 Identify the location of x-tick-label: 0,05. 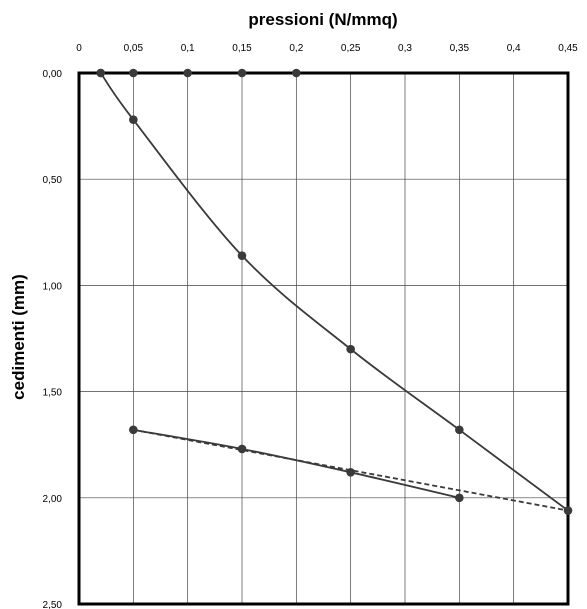
(134, 48).